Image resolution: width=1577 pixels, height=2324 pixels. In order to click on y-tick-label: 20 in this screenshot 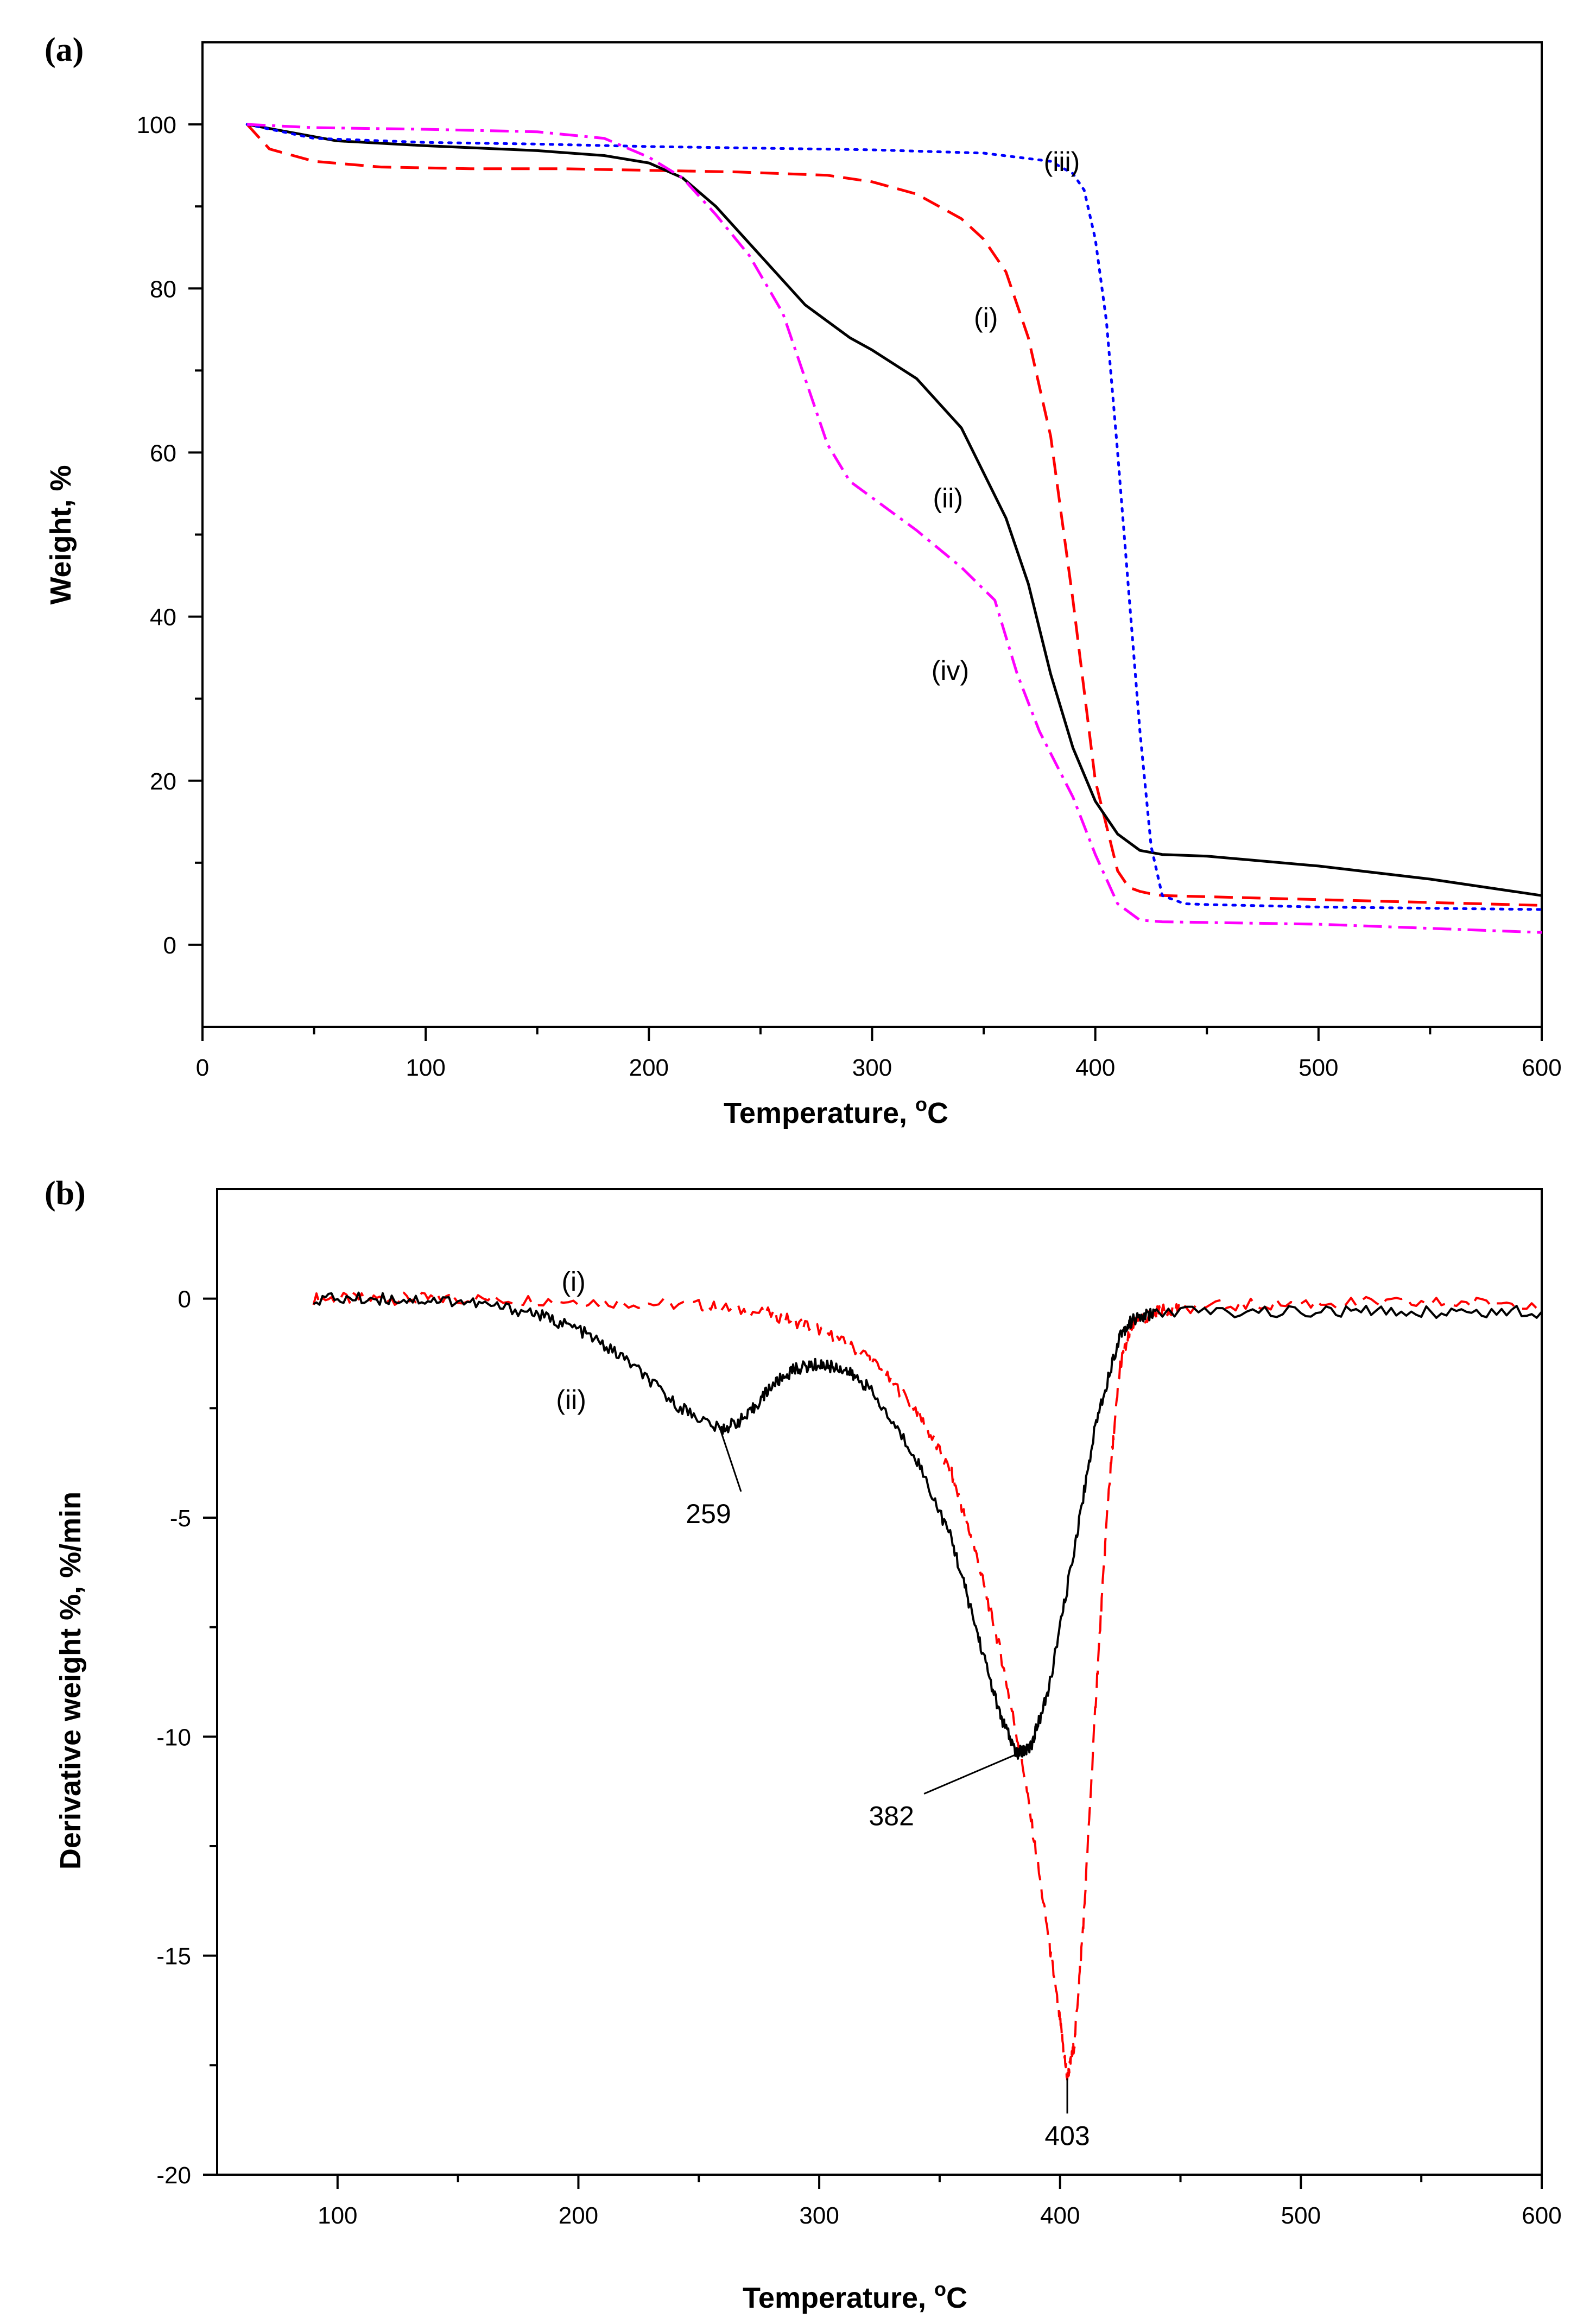, I will do `click(163, 781)`.